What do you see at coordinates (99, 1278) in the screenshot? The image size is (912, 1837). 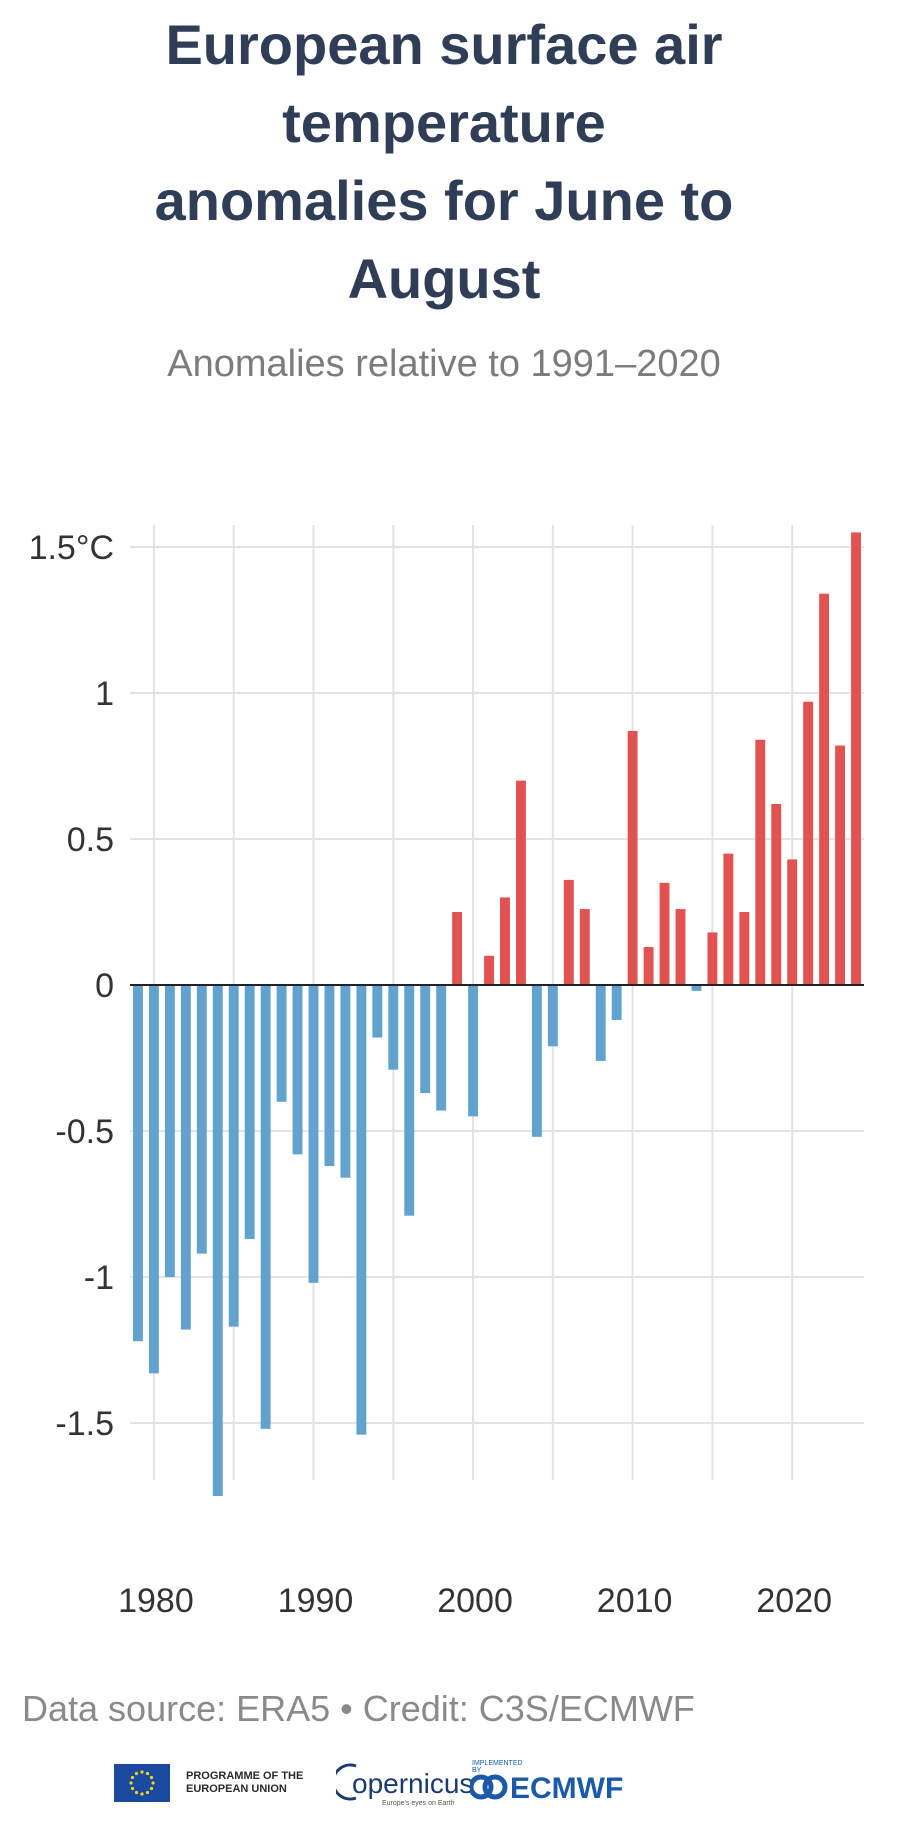 I see `y-tick-label: -1` at bounding box center [99, 1278].